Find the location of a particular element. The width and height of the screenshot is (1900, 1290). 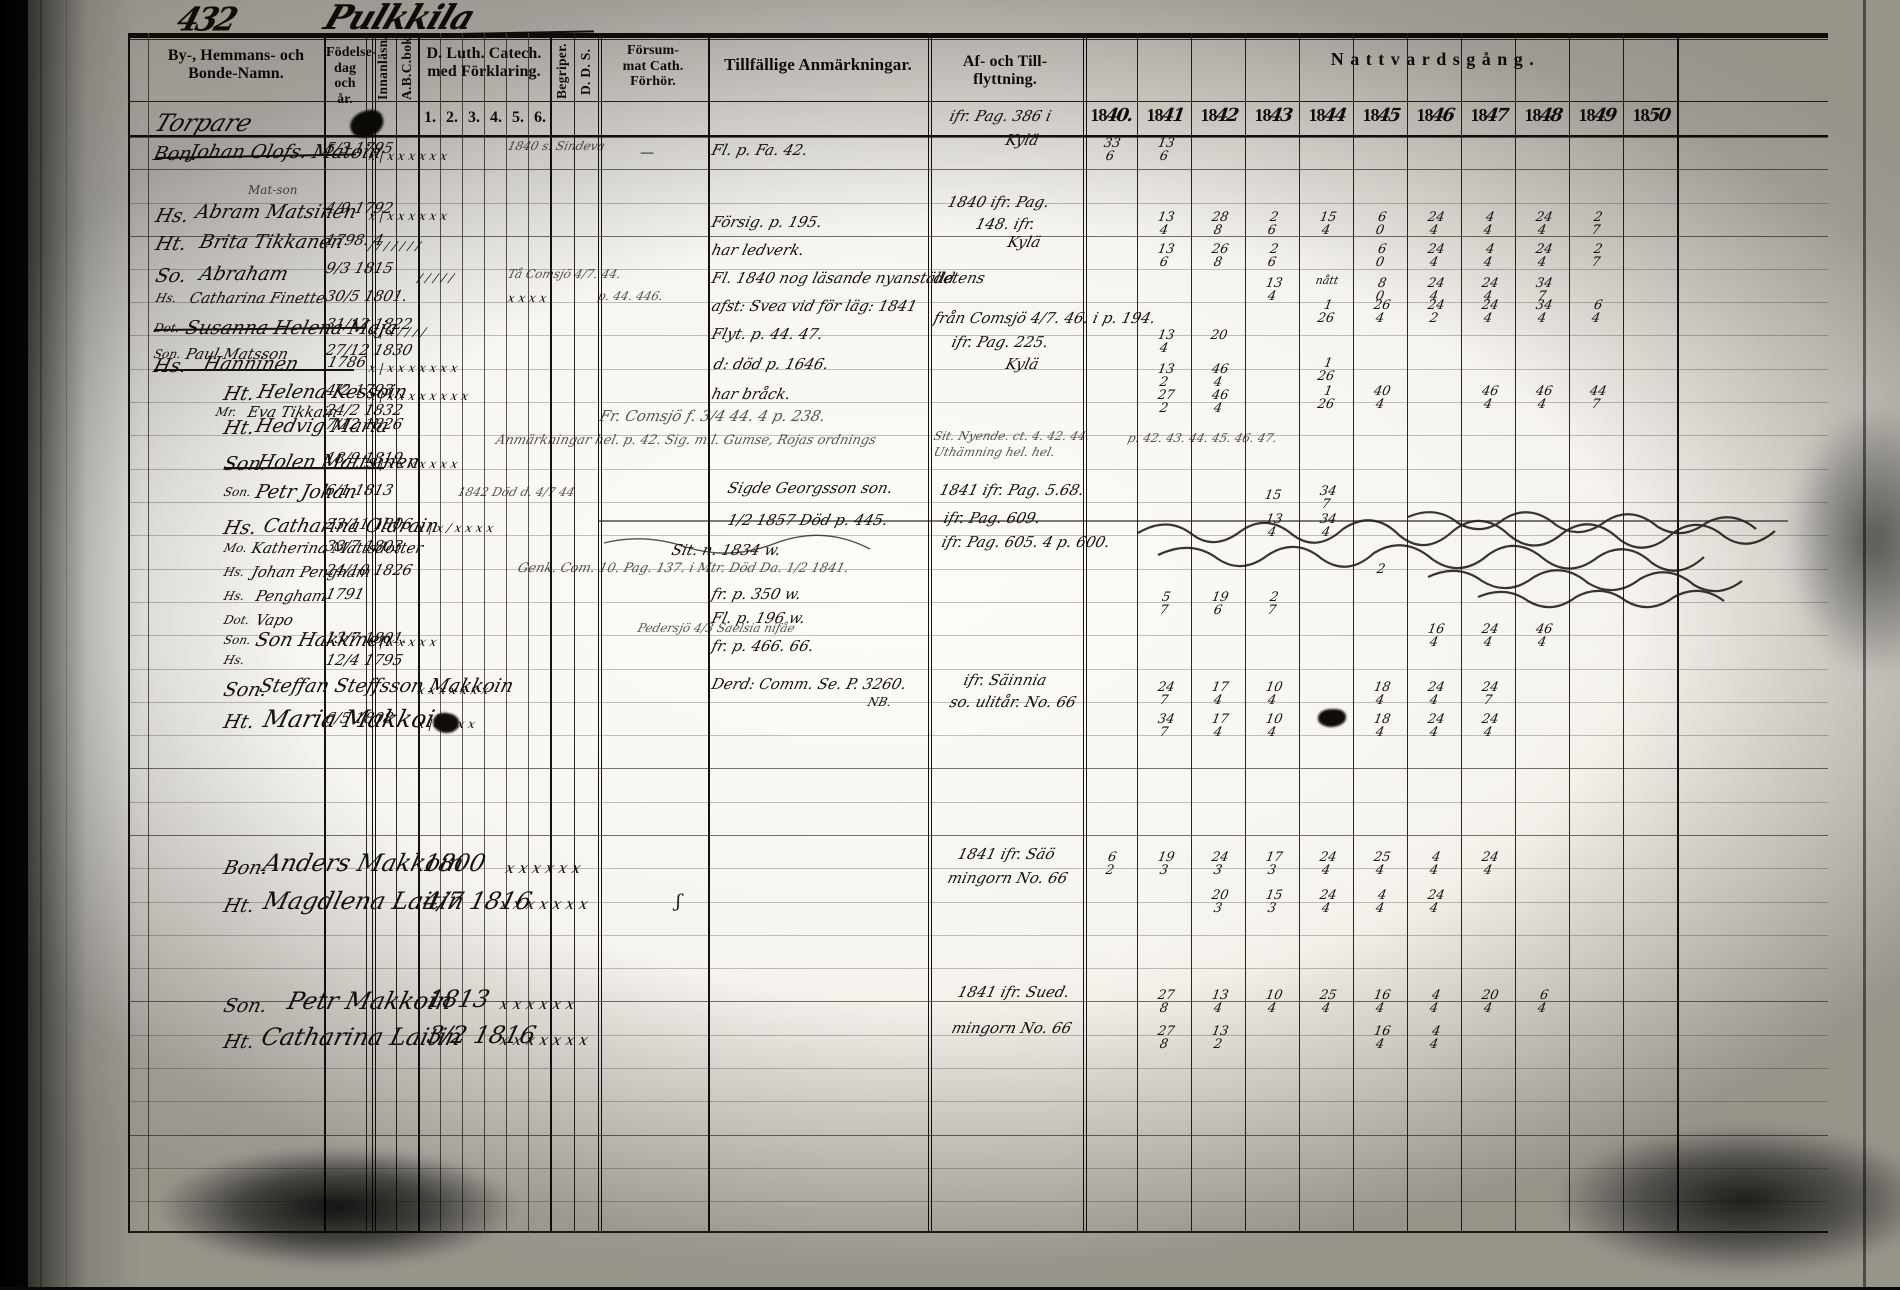

col-header-forsummat-line2: mat Cath. is located at coordinates (653, 66).